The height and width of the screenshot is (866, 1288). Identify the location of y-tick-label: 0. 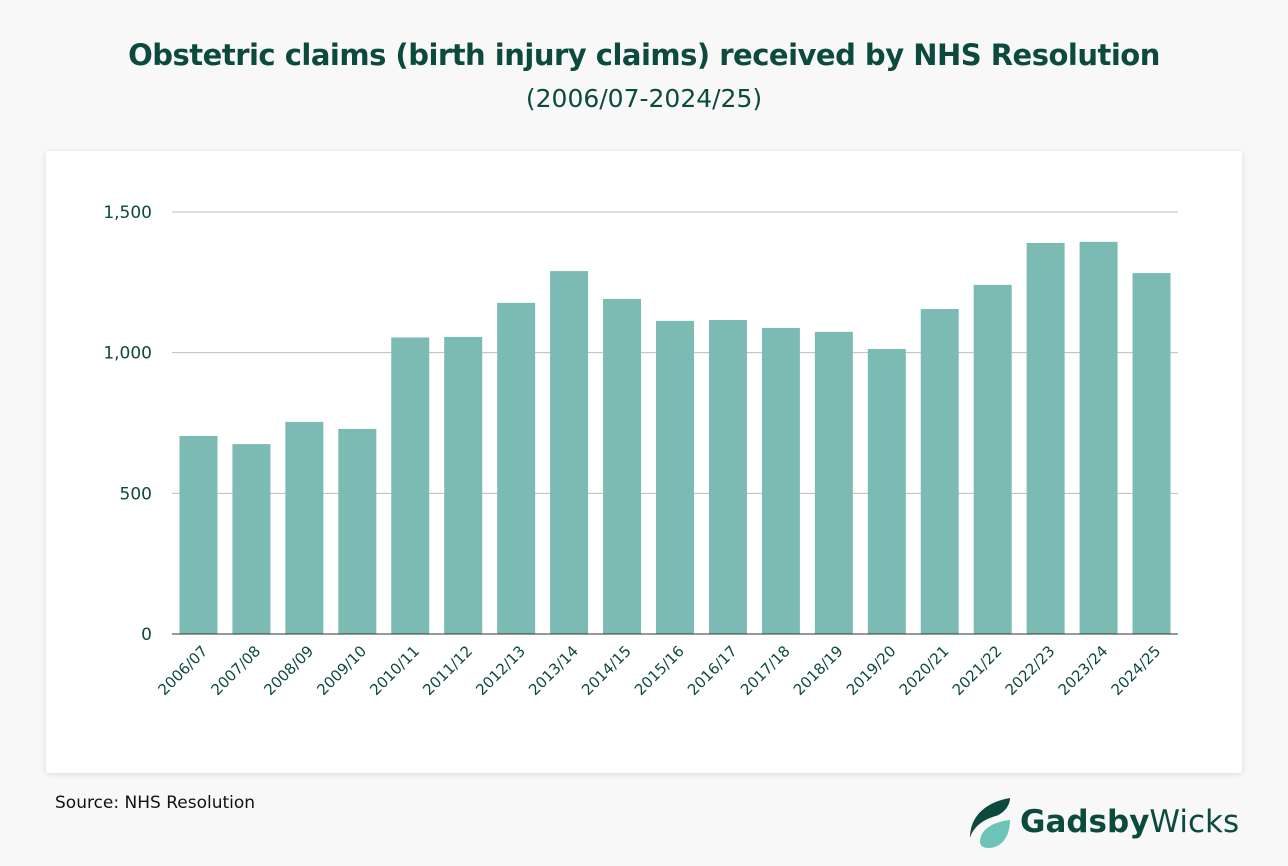
(146, 635).